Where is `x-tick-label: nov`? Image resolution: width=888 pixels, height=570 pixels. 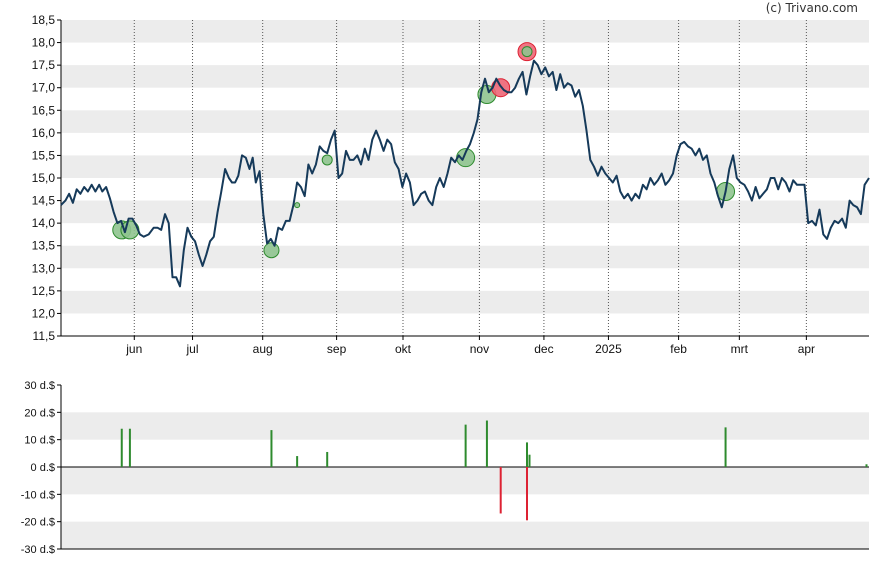 x-tick-label: nov is located at coordinates (479, 349).